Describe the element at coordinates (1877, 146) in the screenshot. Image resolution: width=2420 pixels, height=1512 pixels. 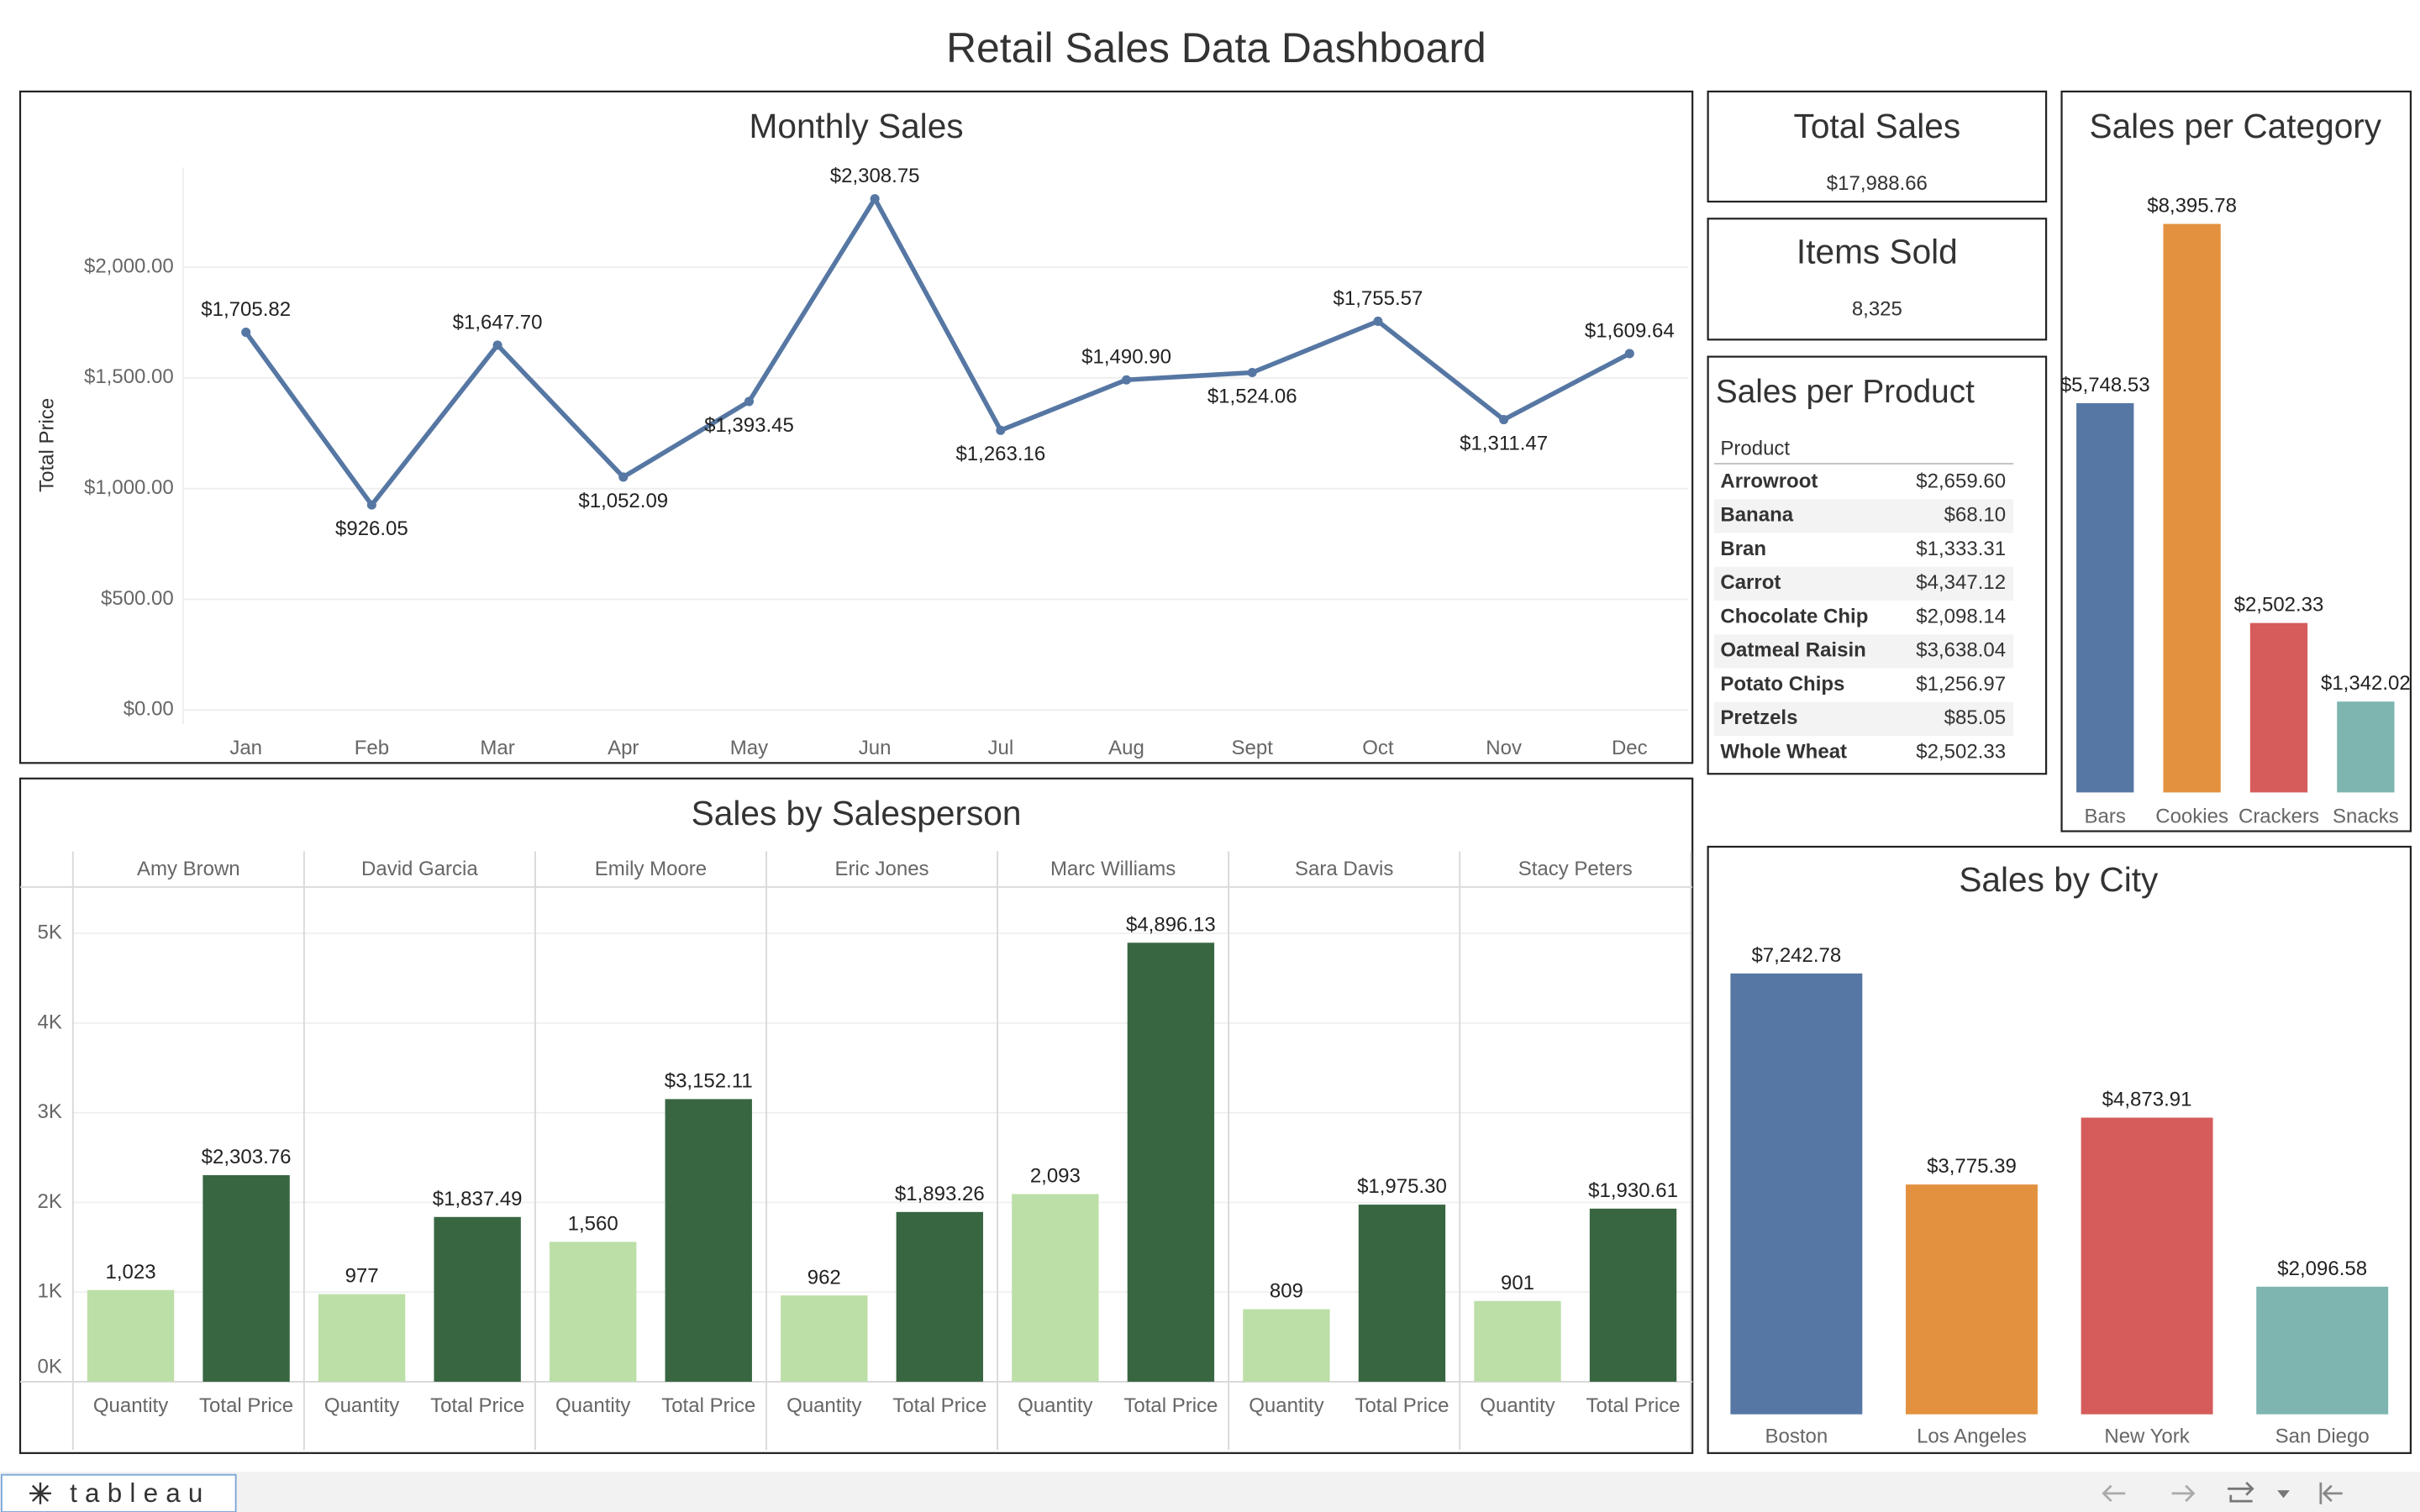
I see `kpi-panel` at that location.